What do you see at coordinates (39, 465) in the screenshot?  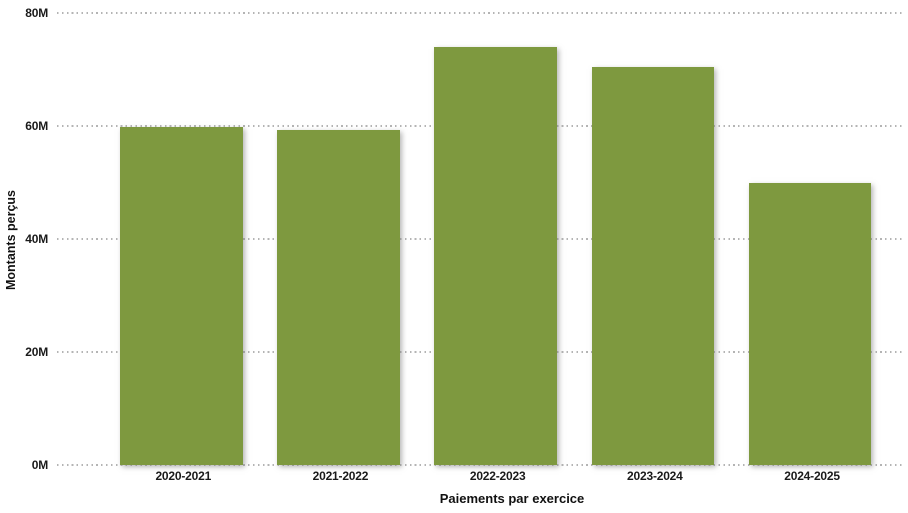 I see `y-tick-label: 0M` at bounding box center [39, 465].